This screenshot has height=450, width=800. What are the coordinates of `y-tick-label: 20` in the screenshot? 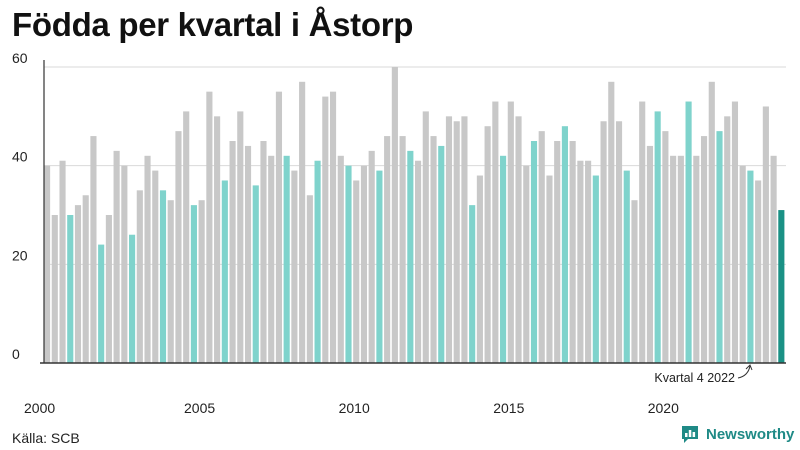 It's located at (20, 255).